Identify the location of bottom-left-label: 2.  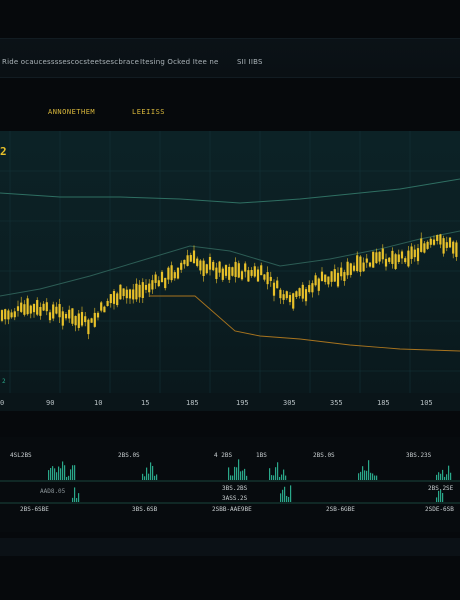
(4, 381).